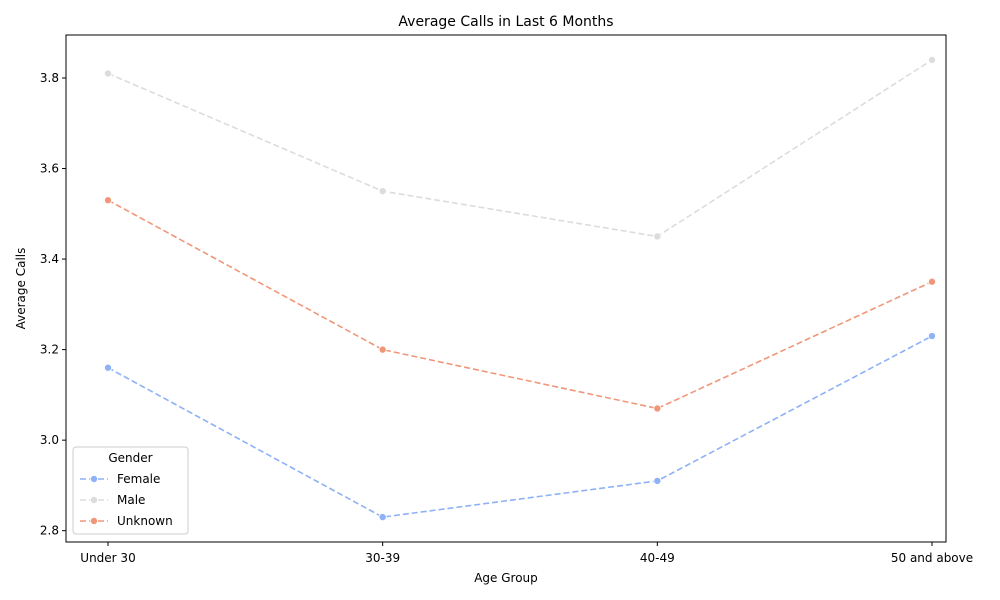 The image size is (1000, 600). I want to click on y-tick-label: 3.4, so click(49, 259).